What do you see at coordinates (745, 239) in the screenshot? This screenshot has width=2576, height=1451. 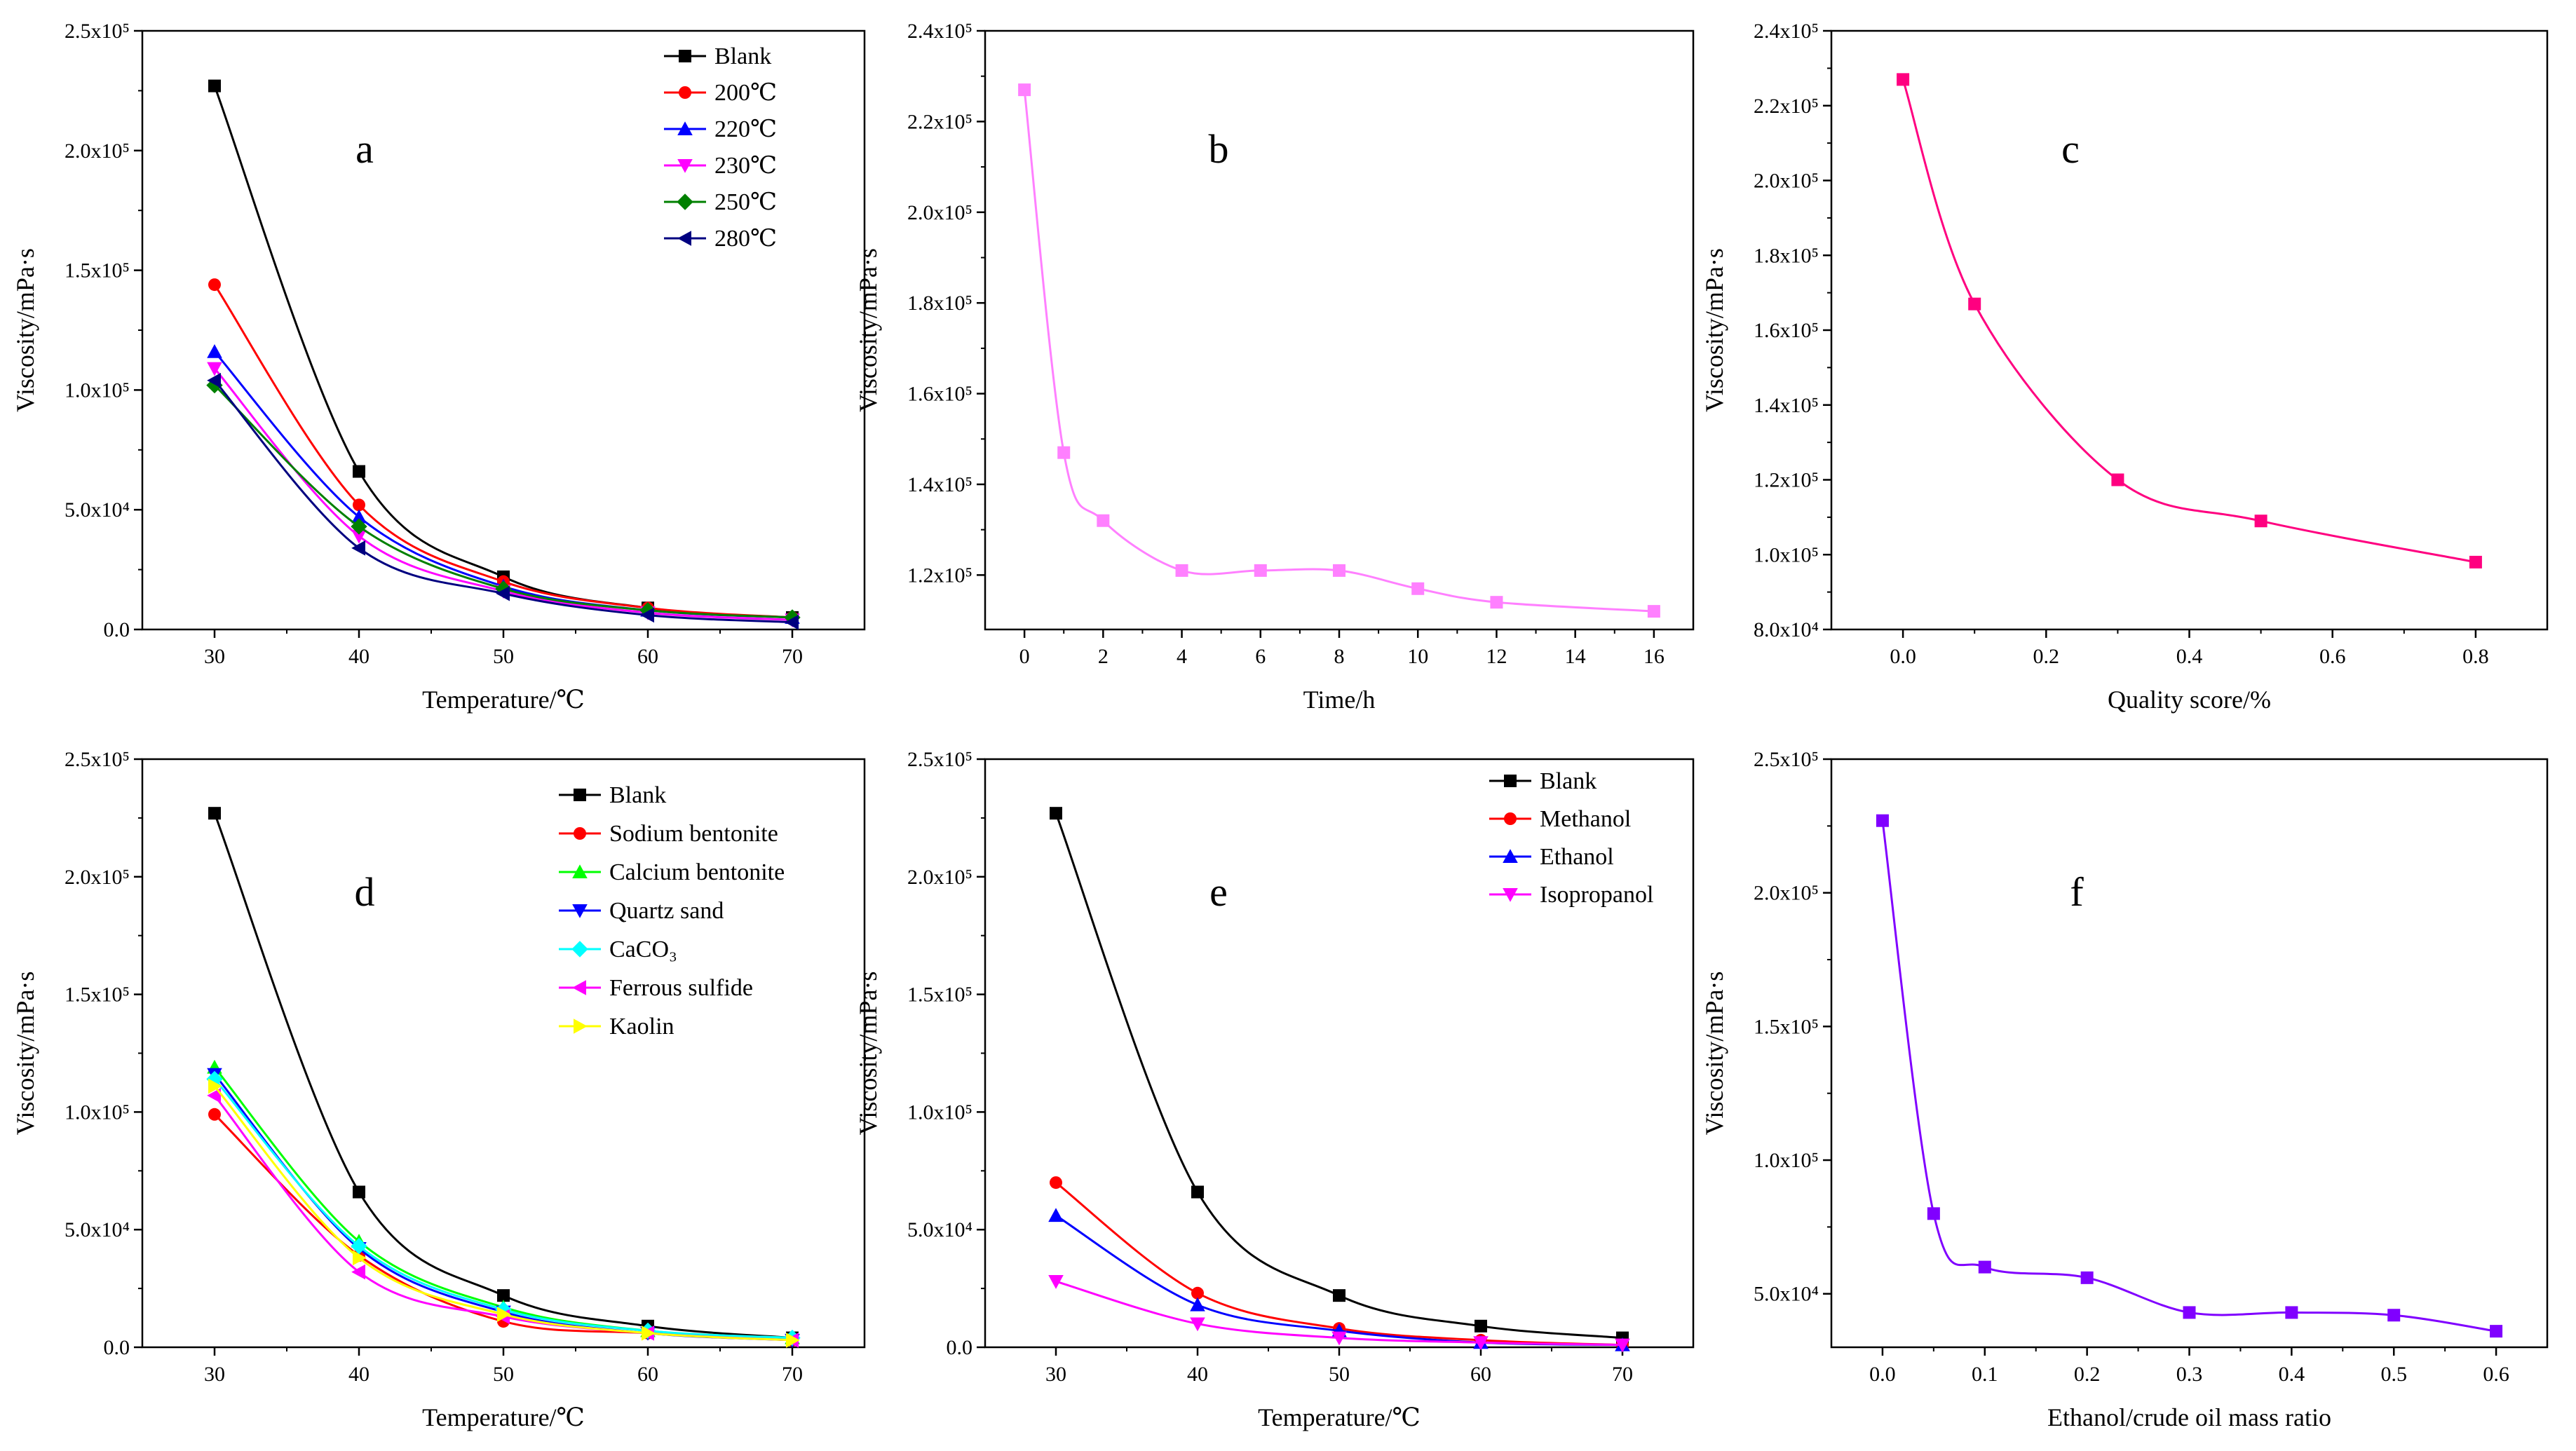 I see `legend-label: 280℃` at bounding box center [745, 239].